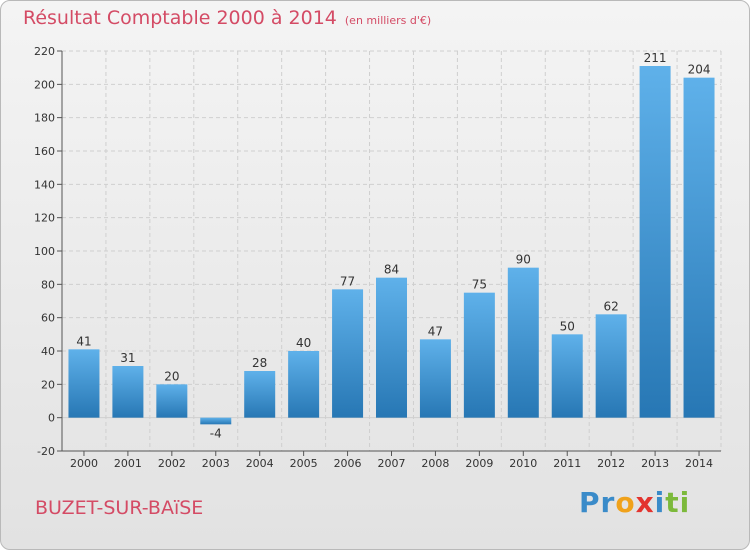 The height and width of the screenshot is (550, 750). I want to click on x-tick-label: 2001, so click(128, 463).